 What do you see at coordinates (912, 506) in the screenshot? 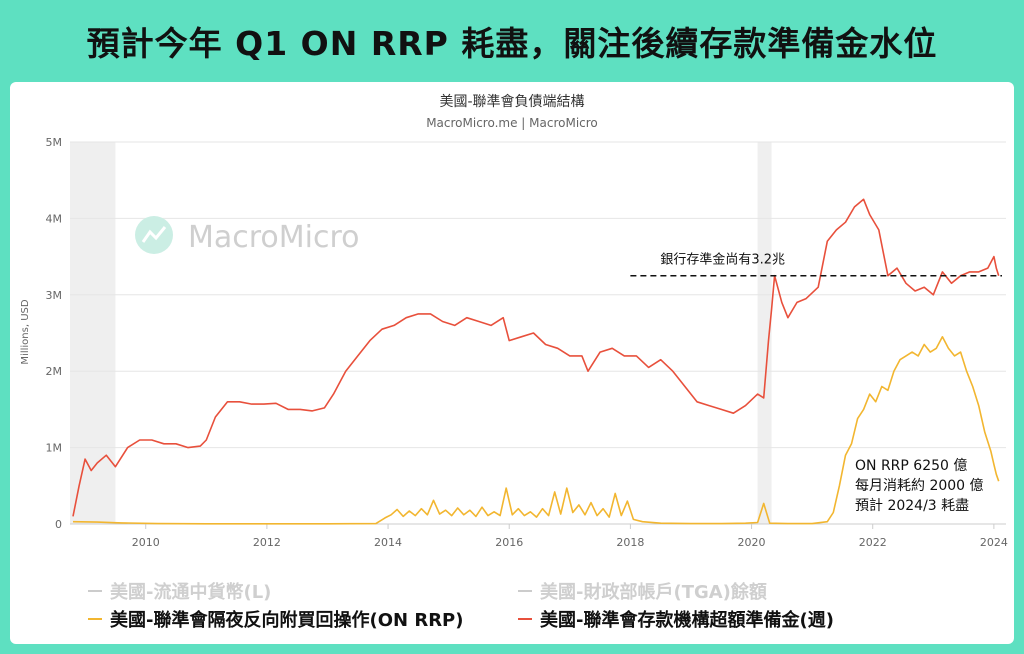
I see `rrp-note-line-3: 預計 2024/3 耗盡` at bounding box center [912, 506].